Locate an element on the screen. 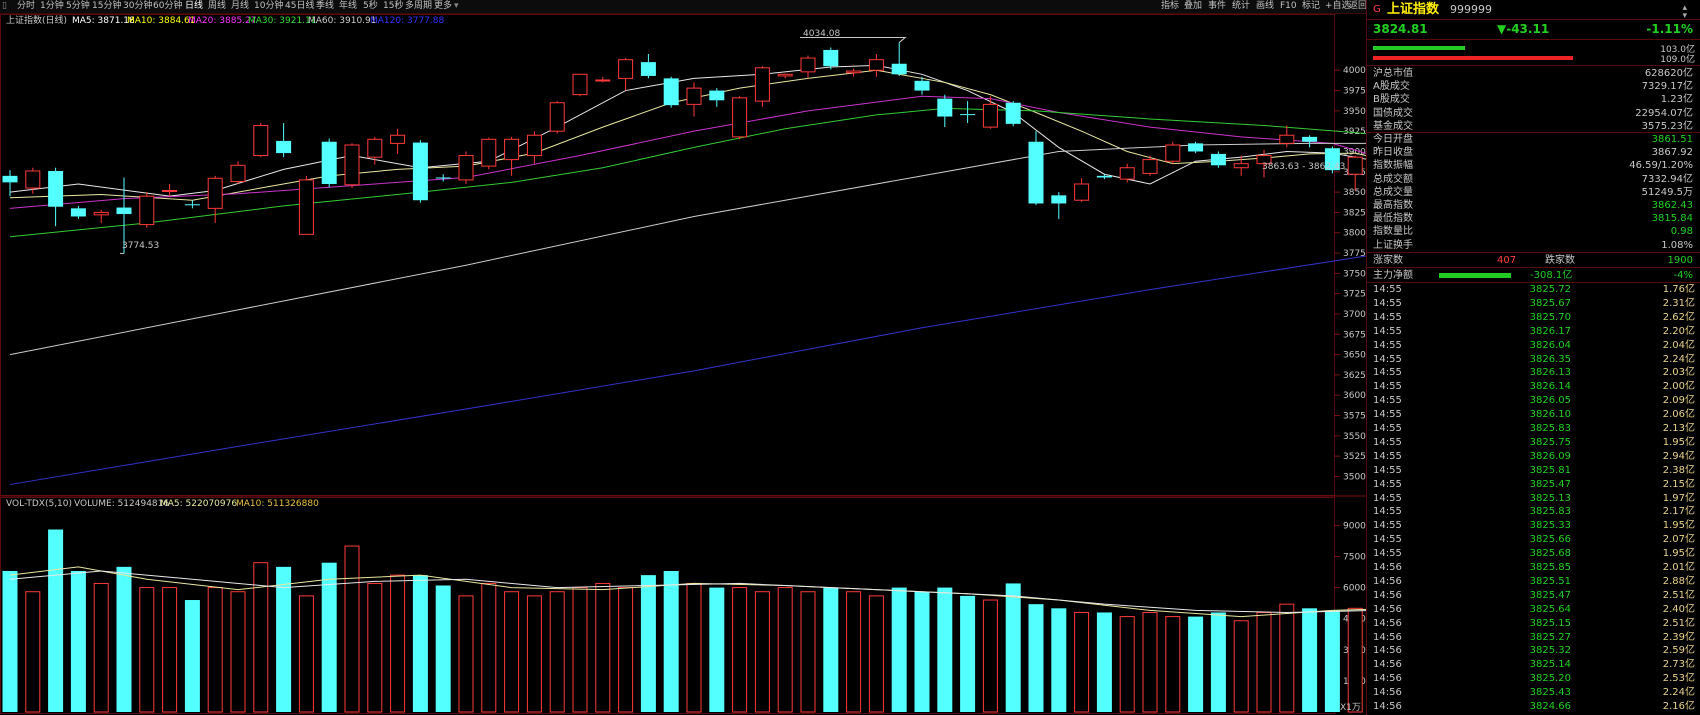 This screenshot has width=1700, height=715. index-name: 上证指数 is located at coordinates (1413, 9).